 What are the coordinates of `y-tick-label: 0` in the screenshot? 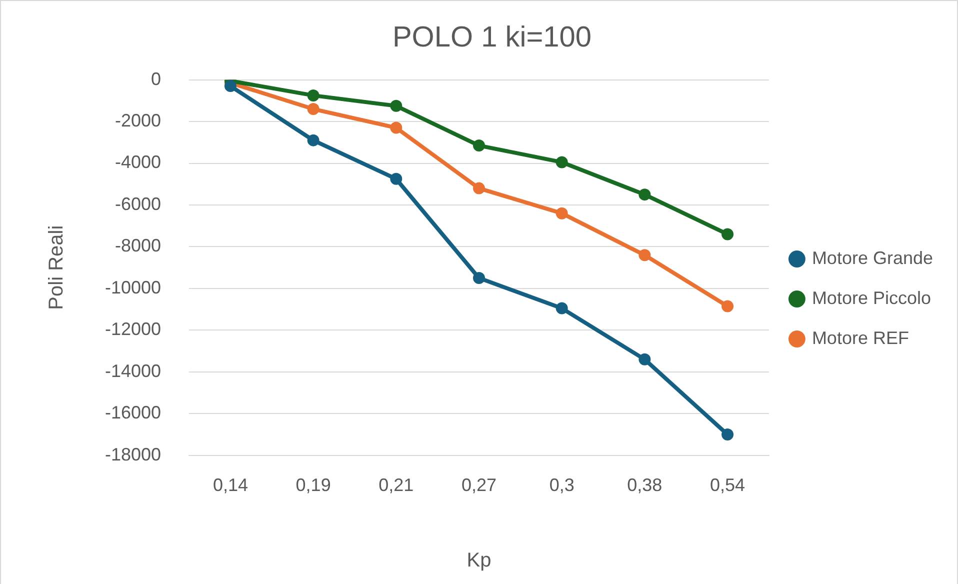 It's located at (156, 78).